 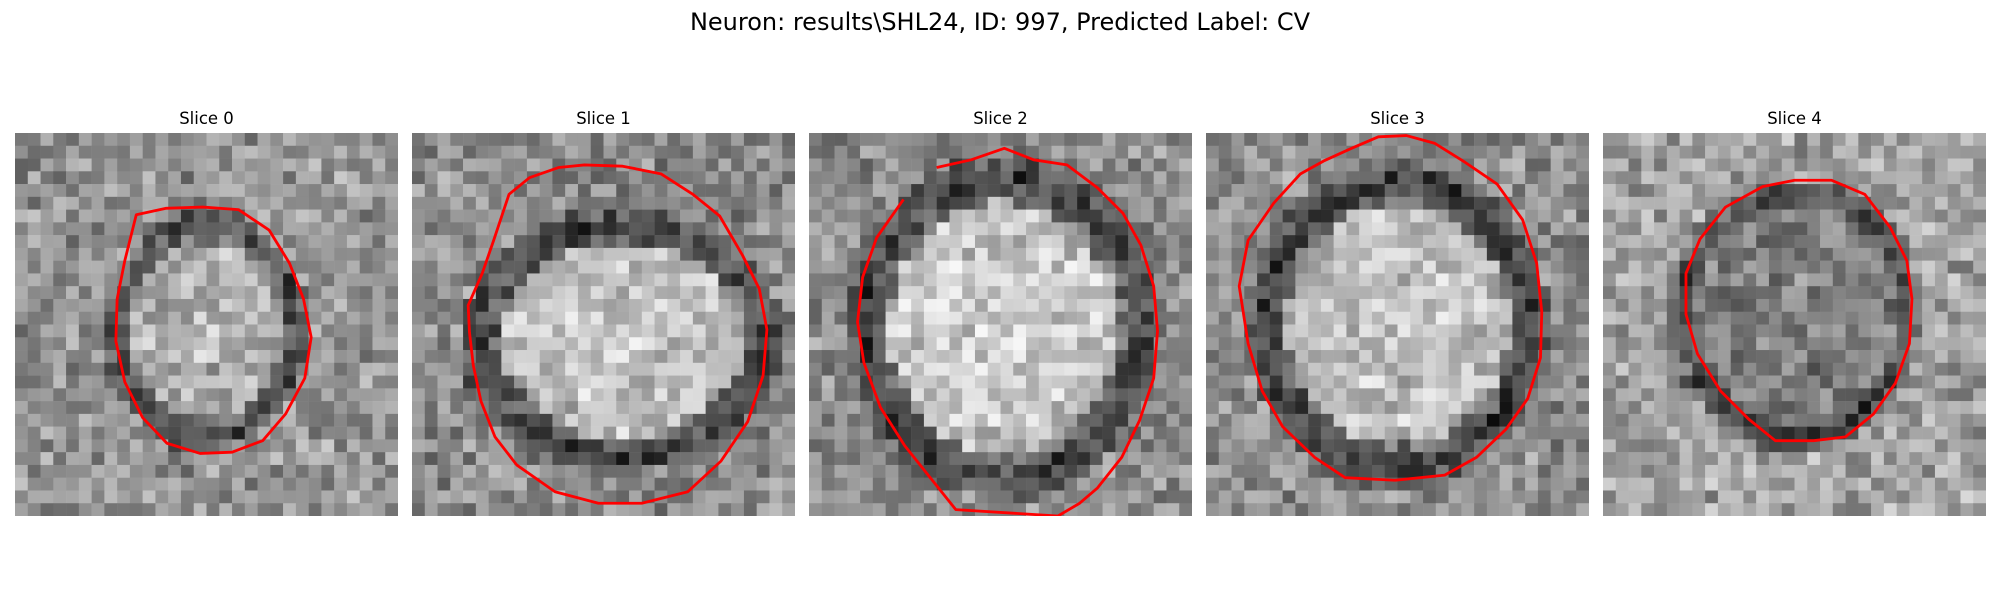 I want to click on slice-3-canvas, so click(x=1397, y=324).